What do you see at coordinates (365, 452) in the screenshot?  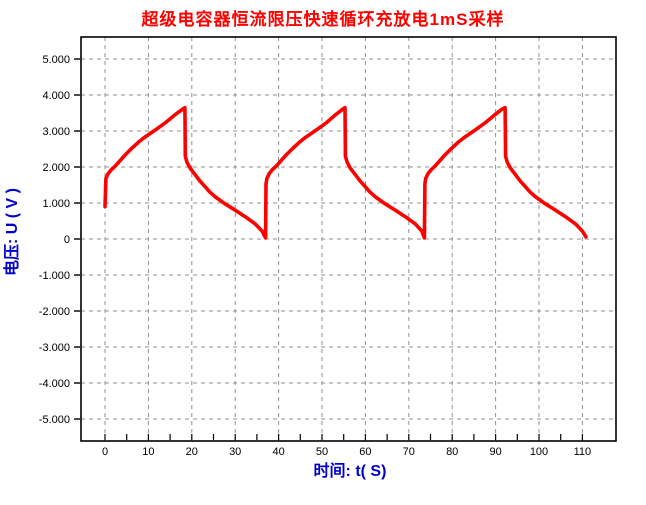 I see `x-tick-label: 60` at bounding box center [365, 452].